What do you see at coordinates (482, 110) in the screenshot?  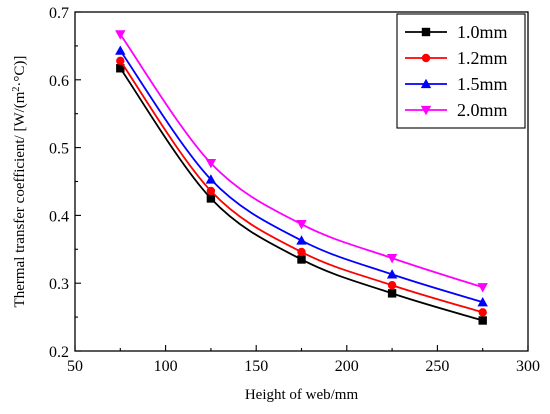 I see `legend-label: 2.0mm` at bounding box center [482, 110].